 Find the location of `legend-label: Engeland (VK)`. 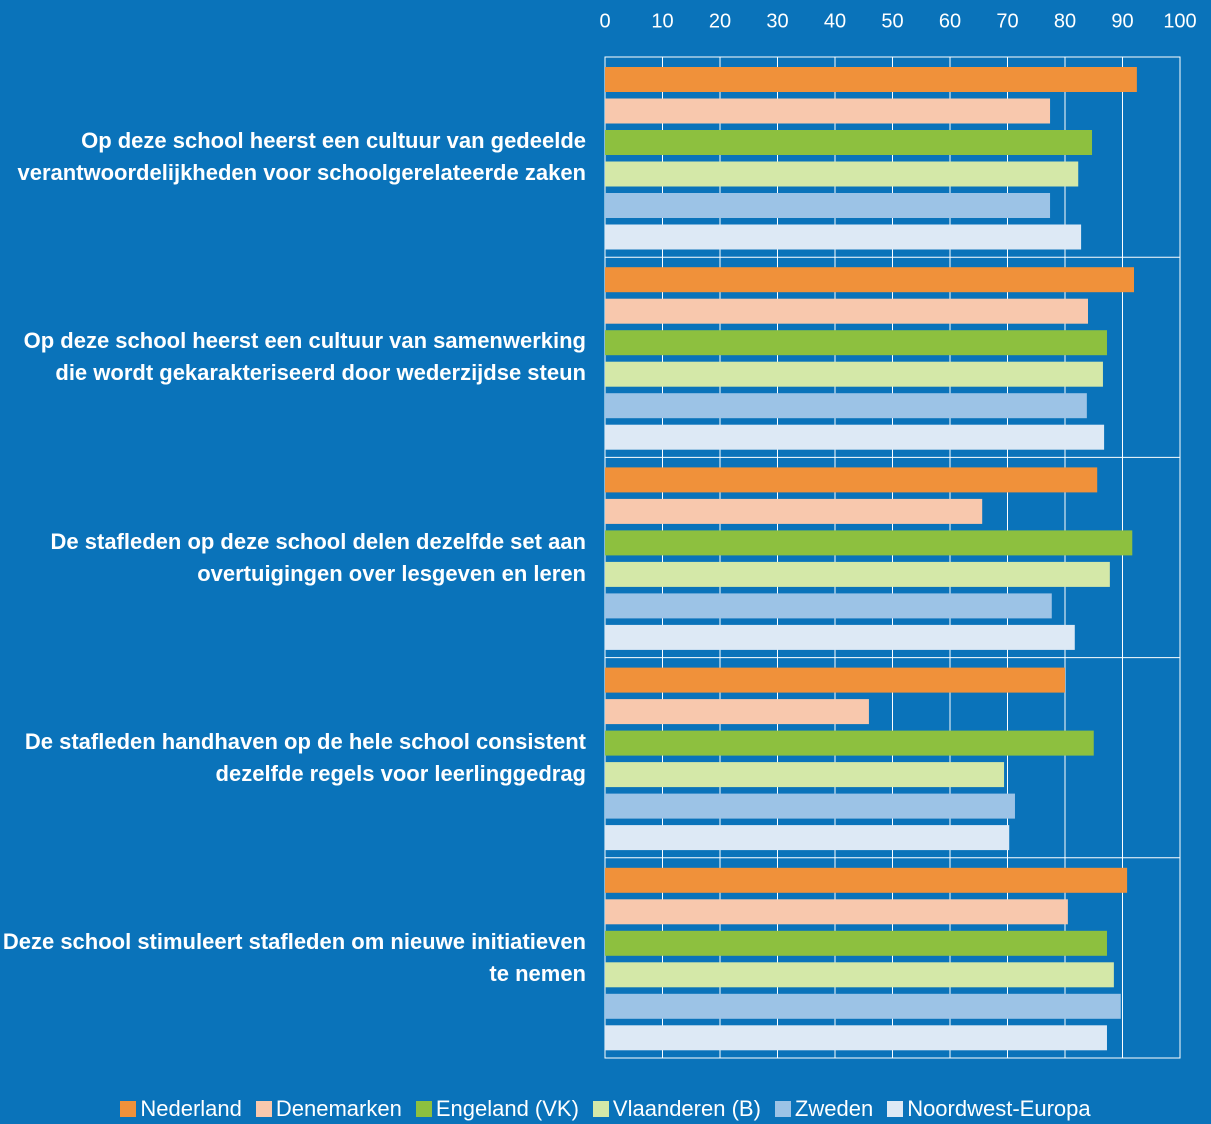

legend-label: Engeland (VK) is located at coordinates (507, 1108).